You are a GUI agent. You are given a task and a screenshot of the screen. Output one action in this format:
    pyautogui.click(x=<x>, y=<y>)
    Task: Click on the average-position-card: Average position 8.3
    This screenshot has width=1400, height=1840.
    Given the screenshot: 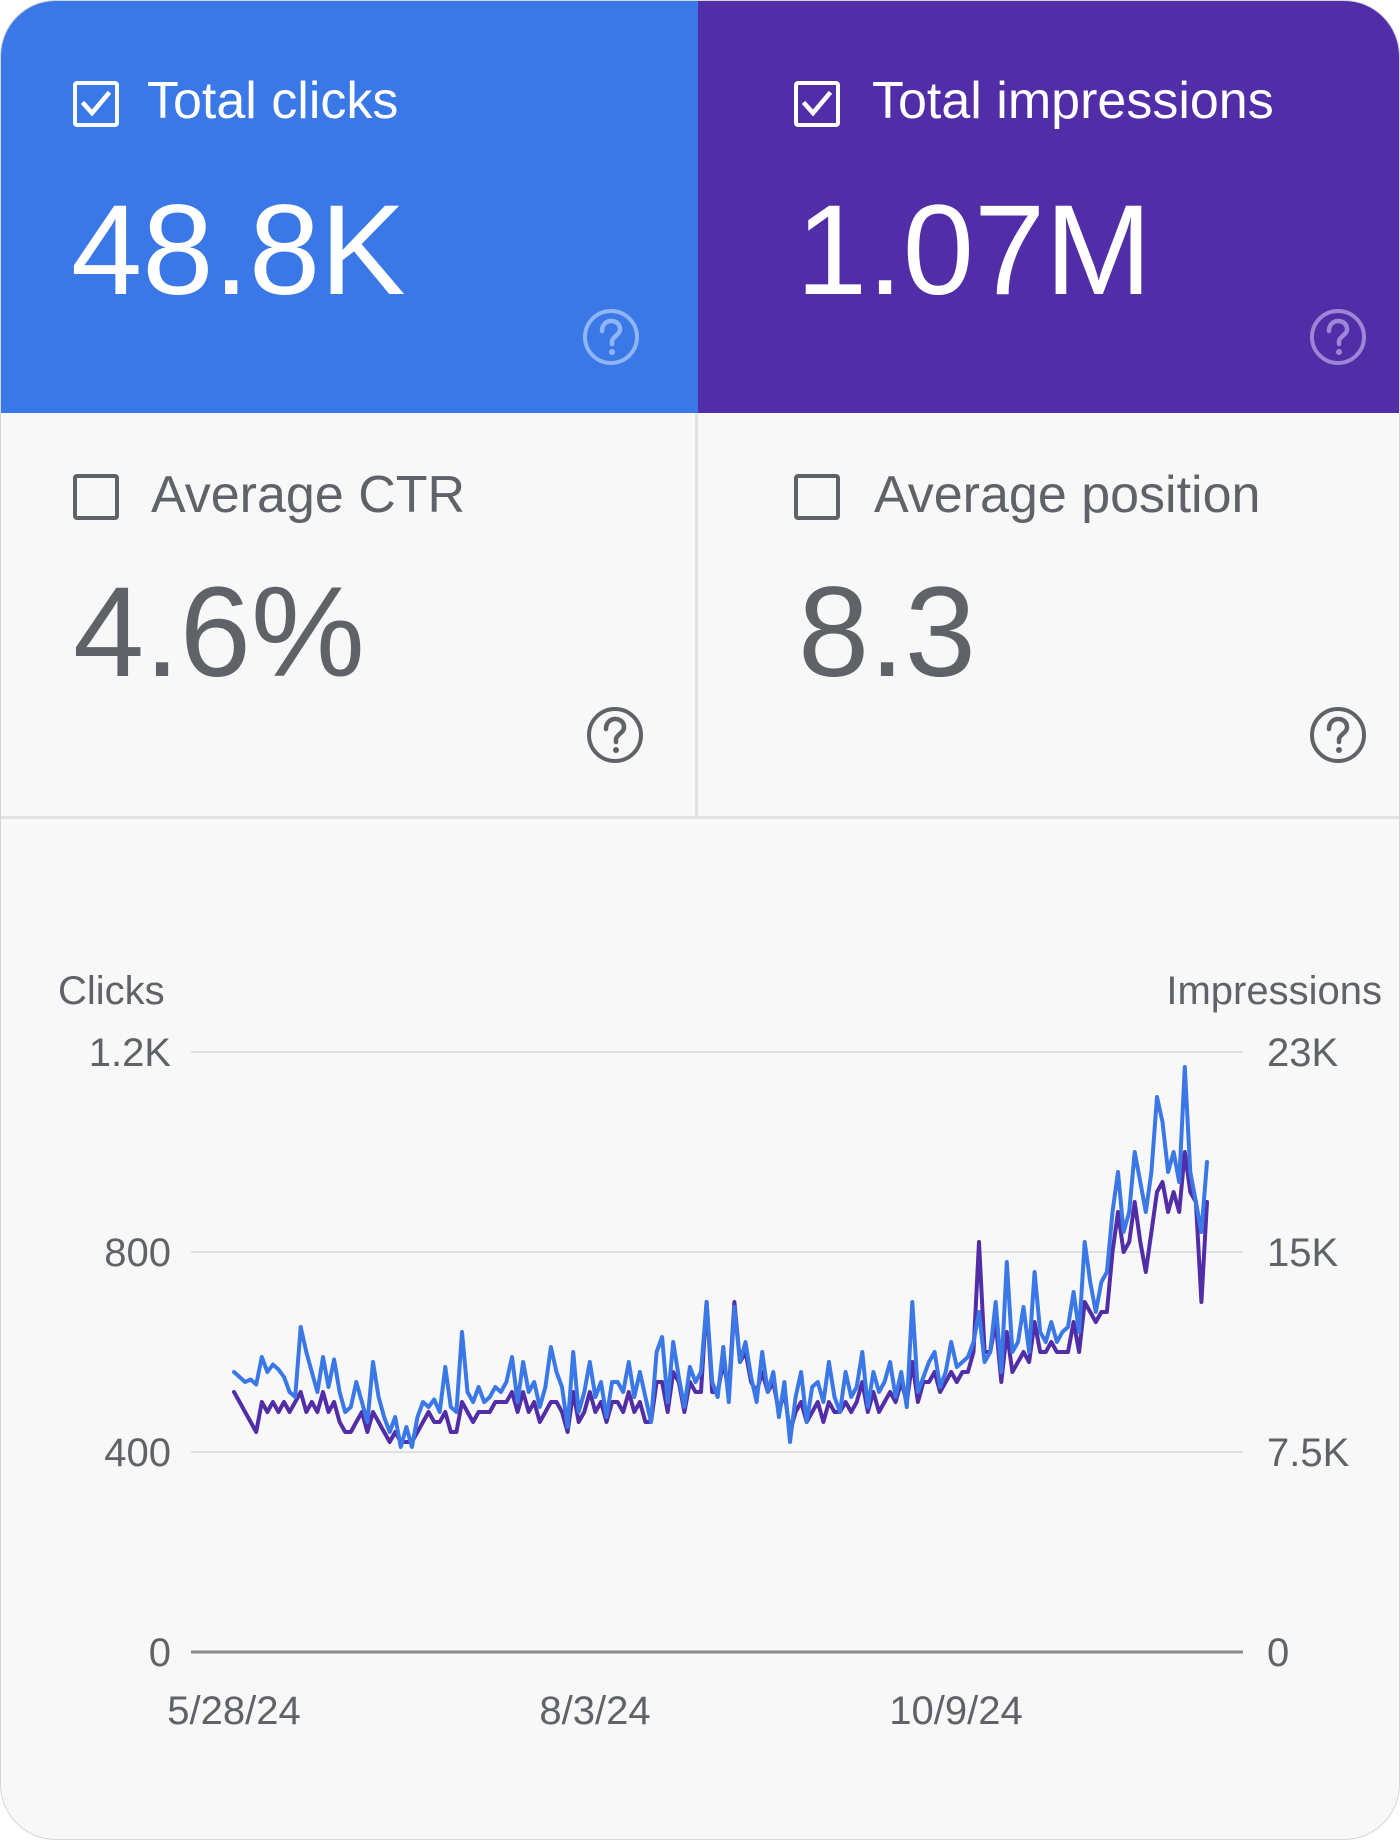 What is the action you would take?
    pyautogui.click(x=1048, y=616)
    